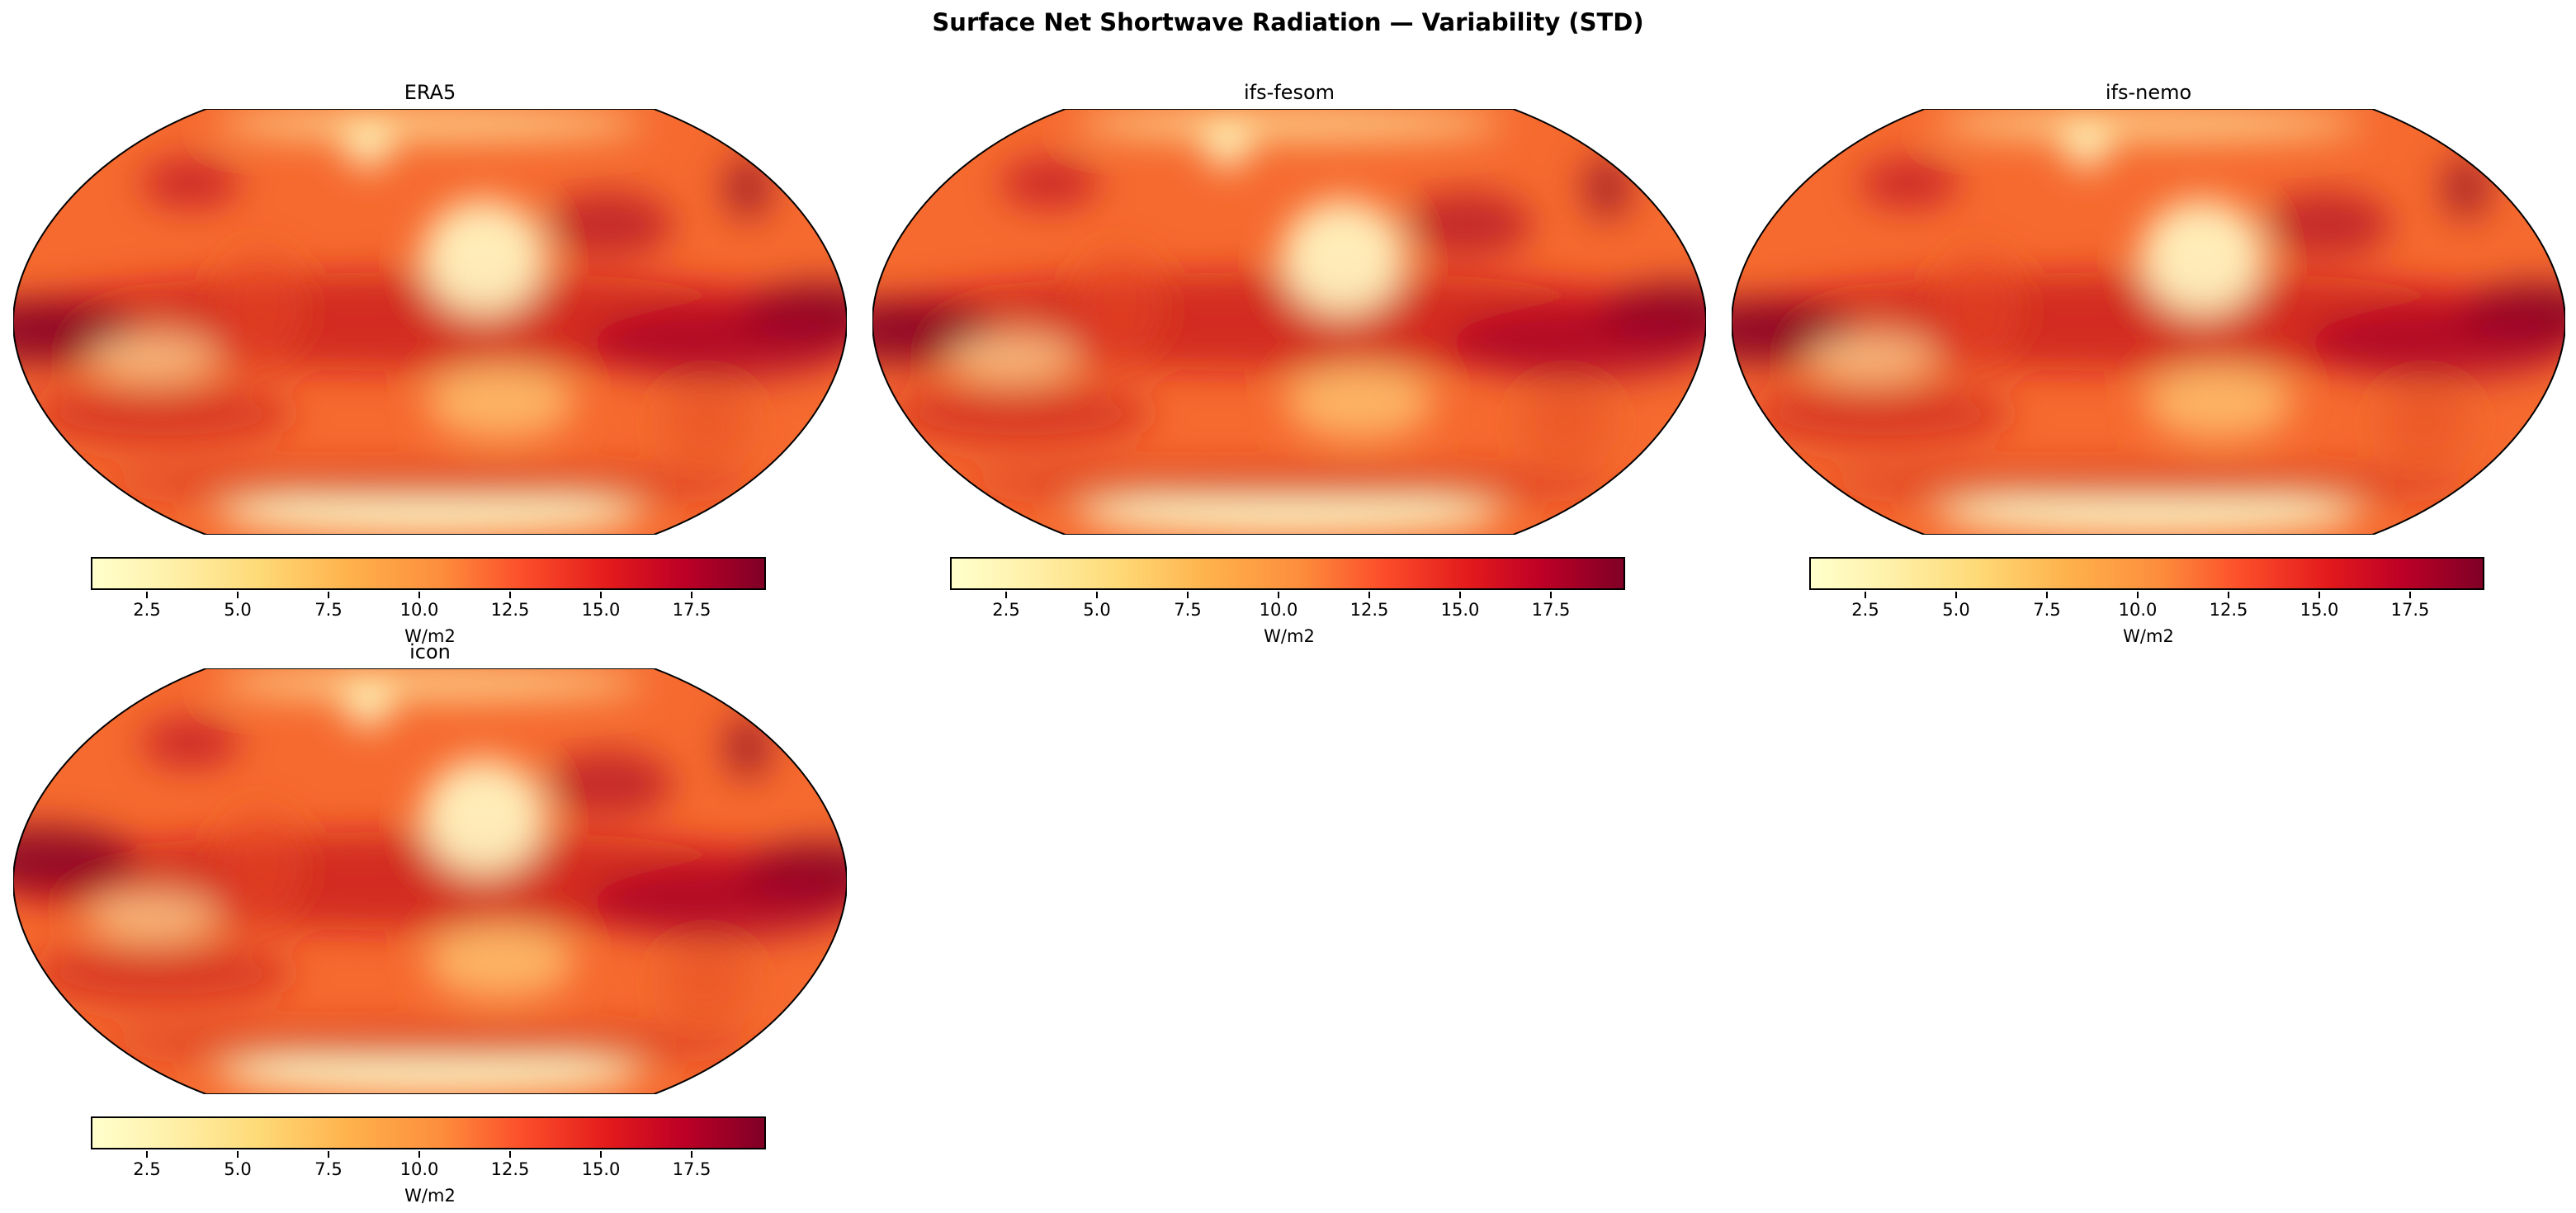  Describe the element at coordinates (430, 92) in the screenshot. I see `panel-title: ERA5` at that location.